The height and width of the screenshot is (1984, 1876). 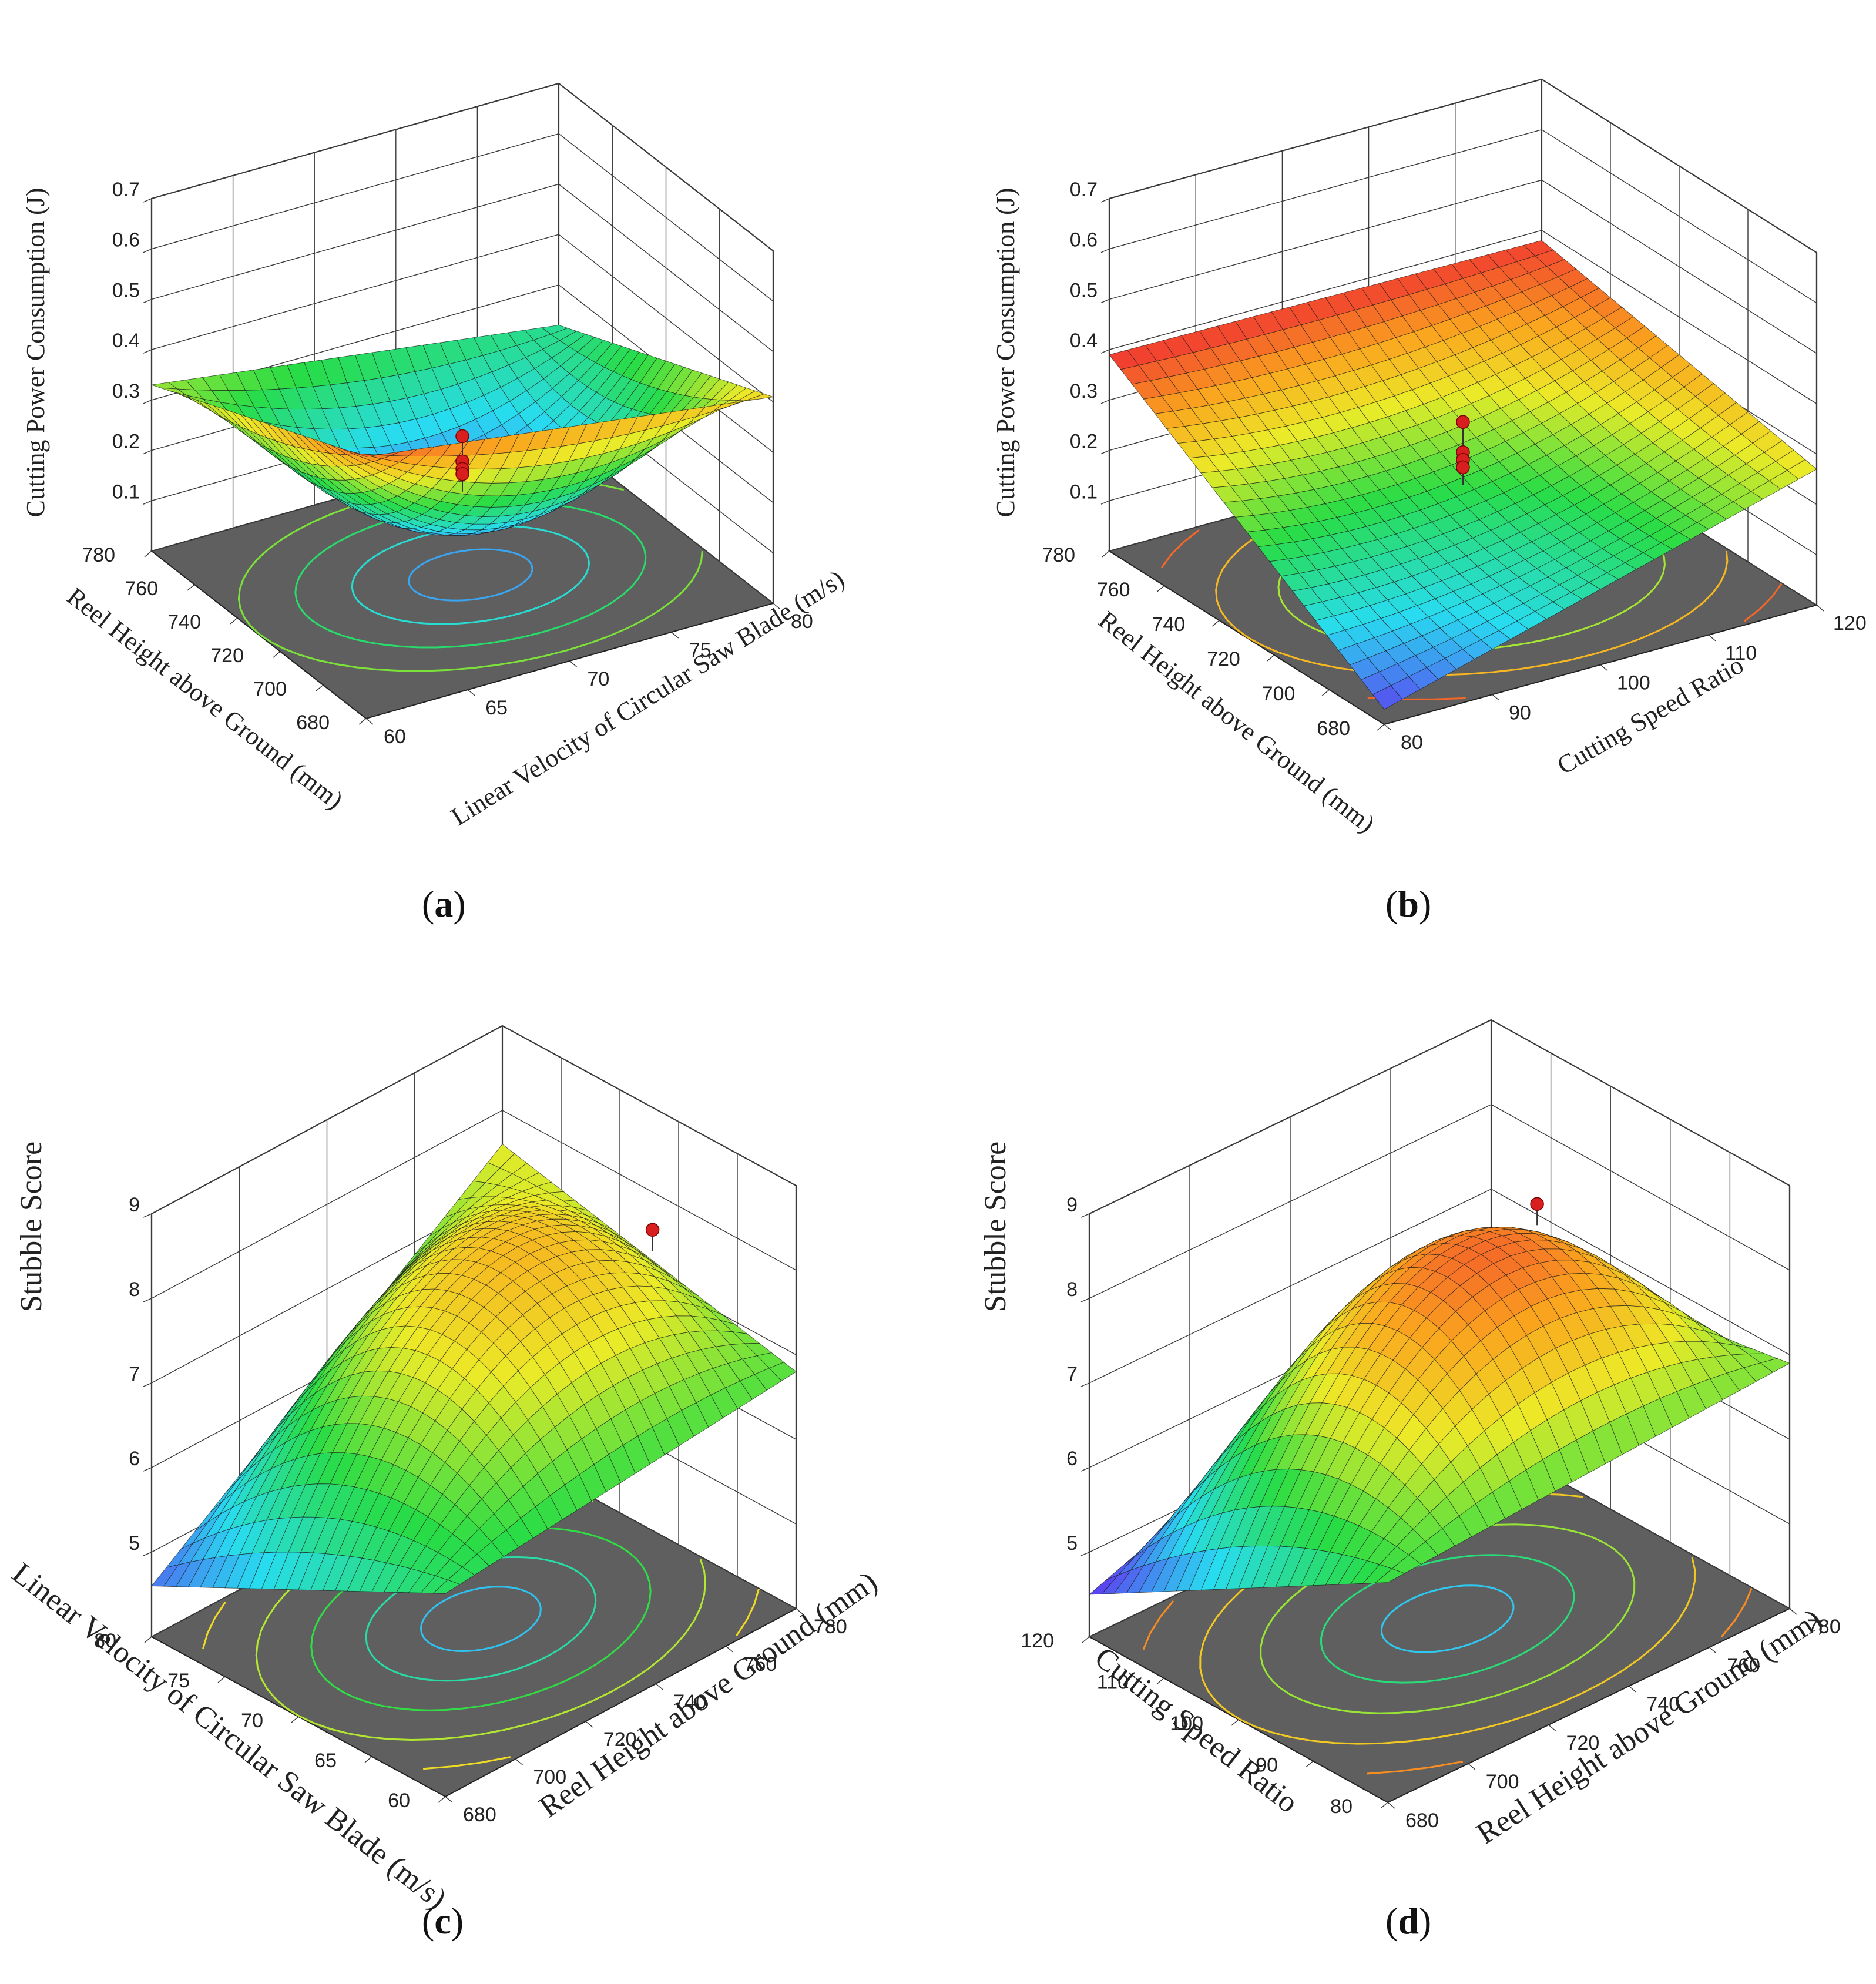 What do you see at coordinates (1113, 1682) in the screenshot?
I see `chart-d-y-tick-label: 110` at bounding box center [1113, 1682].